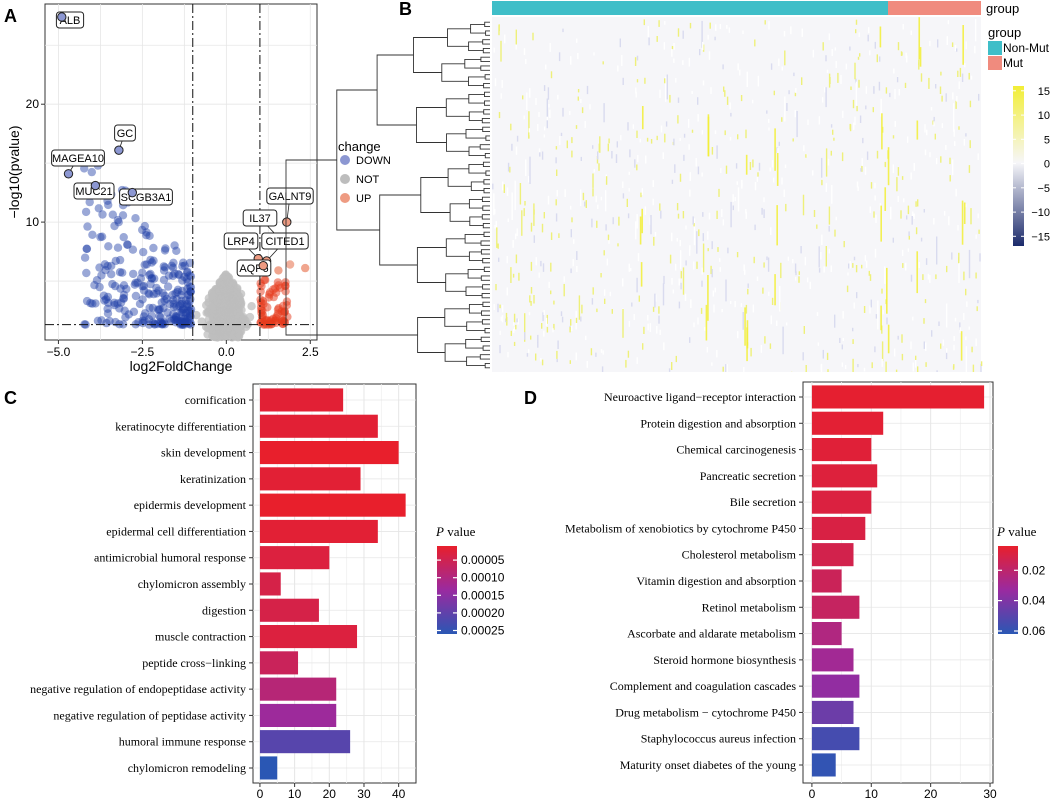 Image resolution: width=1052 pixels, height=798 pixels. I want to click on kegg-pvalue-colorbar, so click(1008, 590).